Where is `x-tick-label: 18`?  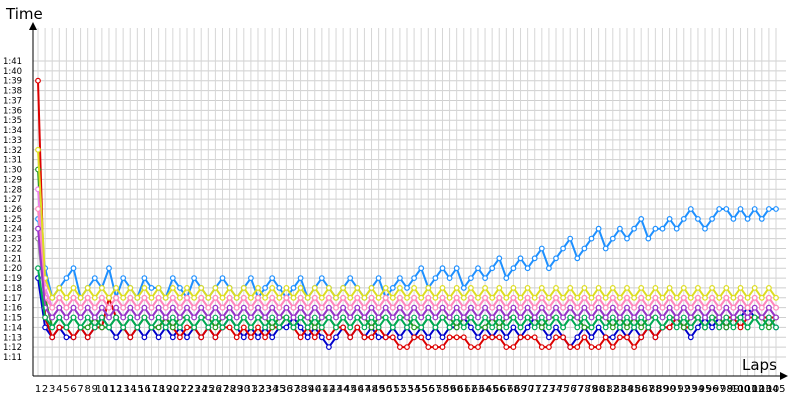 x-tick-label: 18 is located at coordinates (158, 389).